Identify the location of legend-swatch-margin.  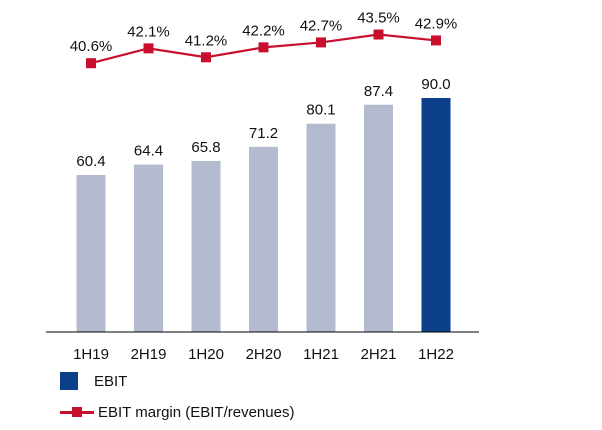
(77, 412).